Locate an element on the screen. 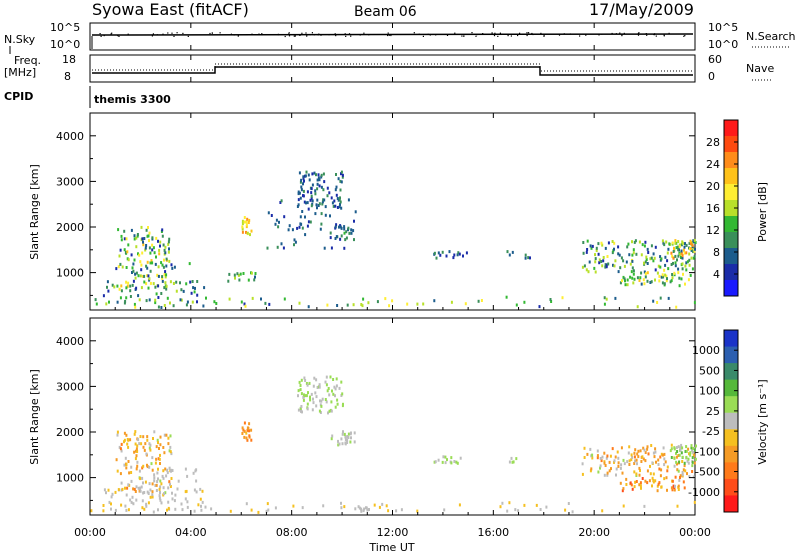 The image size is (800, 554). colorbar-tick-label: -25 is located at coordinates (711, 431).